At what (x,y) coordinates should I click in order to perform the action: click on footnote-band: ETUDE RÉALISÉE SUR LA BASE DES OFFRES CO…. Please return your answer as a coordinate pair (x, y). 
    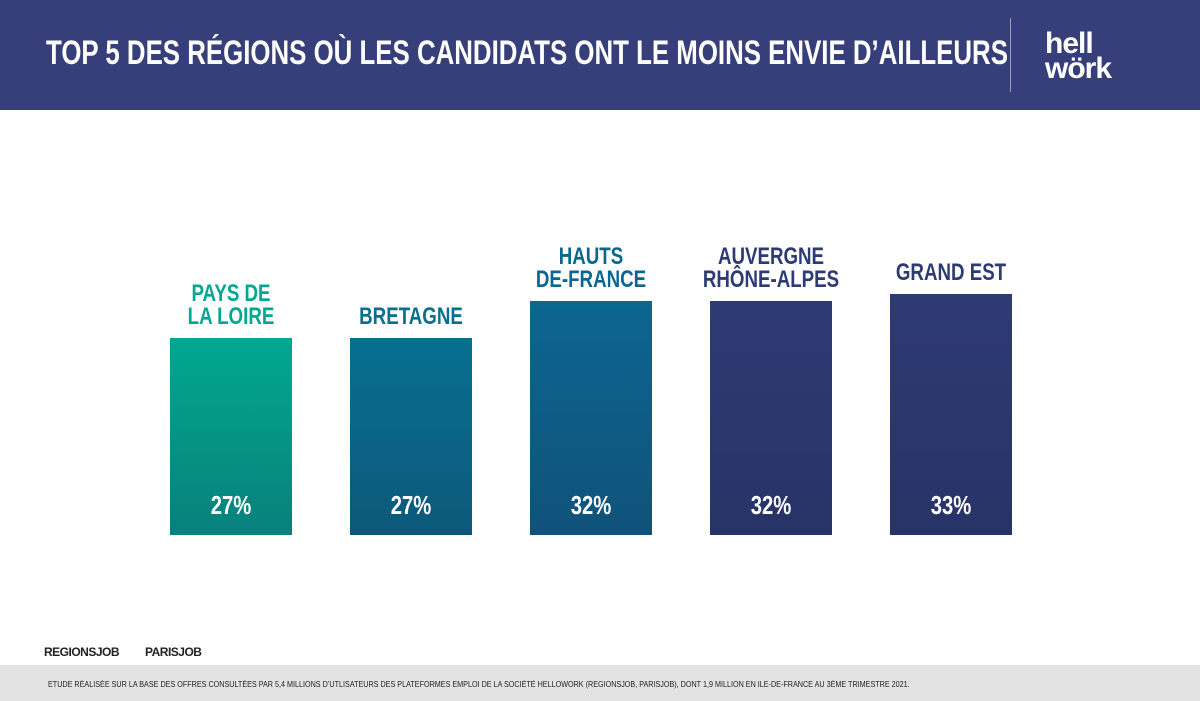
    Looking at the image, I should click on (600, 683).